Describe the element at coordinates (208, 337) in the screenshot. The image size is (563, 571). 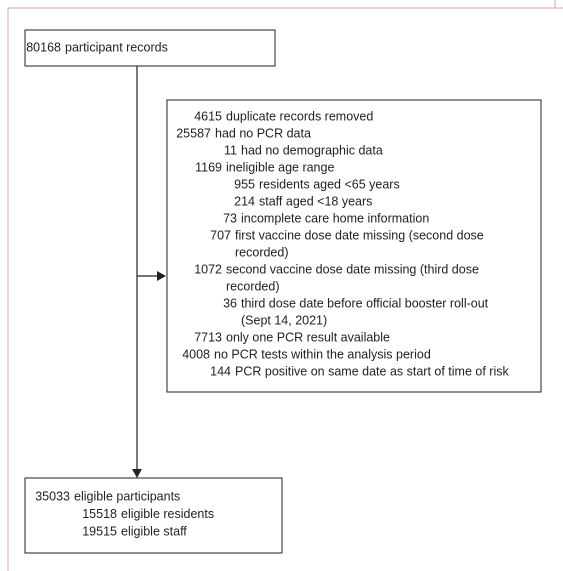
I see `count: 7713` at that location.